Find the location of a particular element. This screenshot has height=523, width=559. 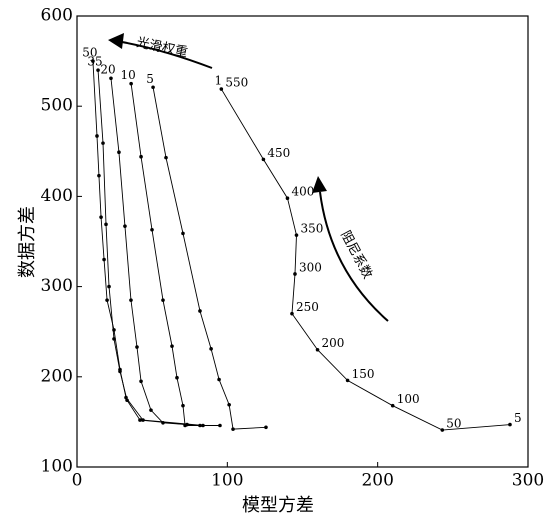

x-tick-label: 100 is located at coordinates (227, 481).